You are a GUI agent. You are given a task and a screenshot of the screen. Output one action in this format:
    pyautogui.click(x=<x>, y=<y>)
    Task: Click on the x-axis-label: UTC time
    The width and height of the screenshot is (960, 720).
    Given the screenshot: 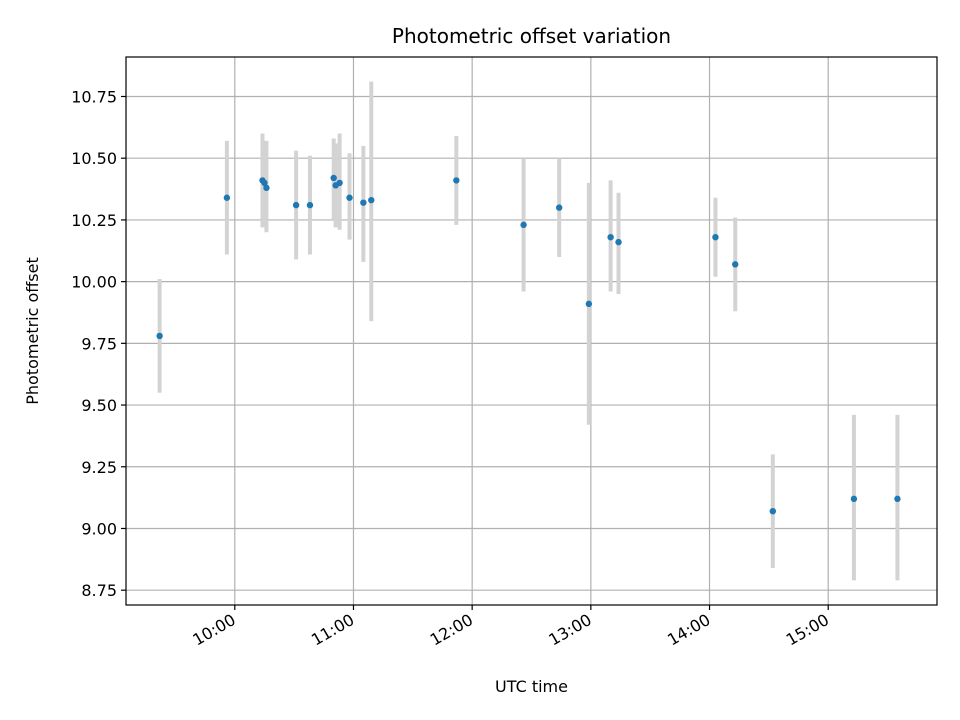 What is the action you would take?
    pyautogui.click(x=531, y=686)
    